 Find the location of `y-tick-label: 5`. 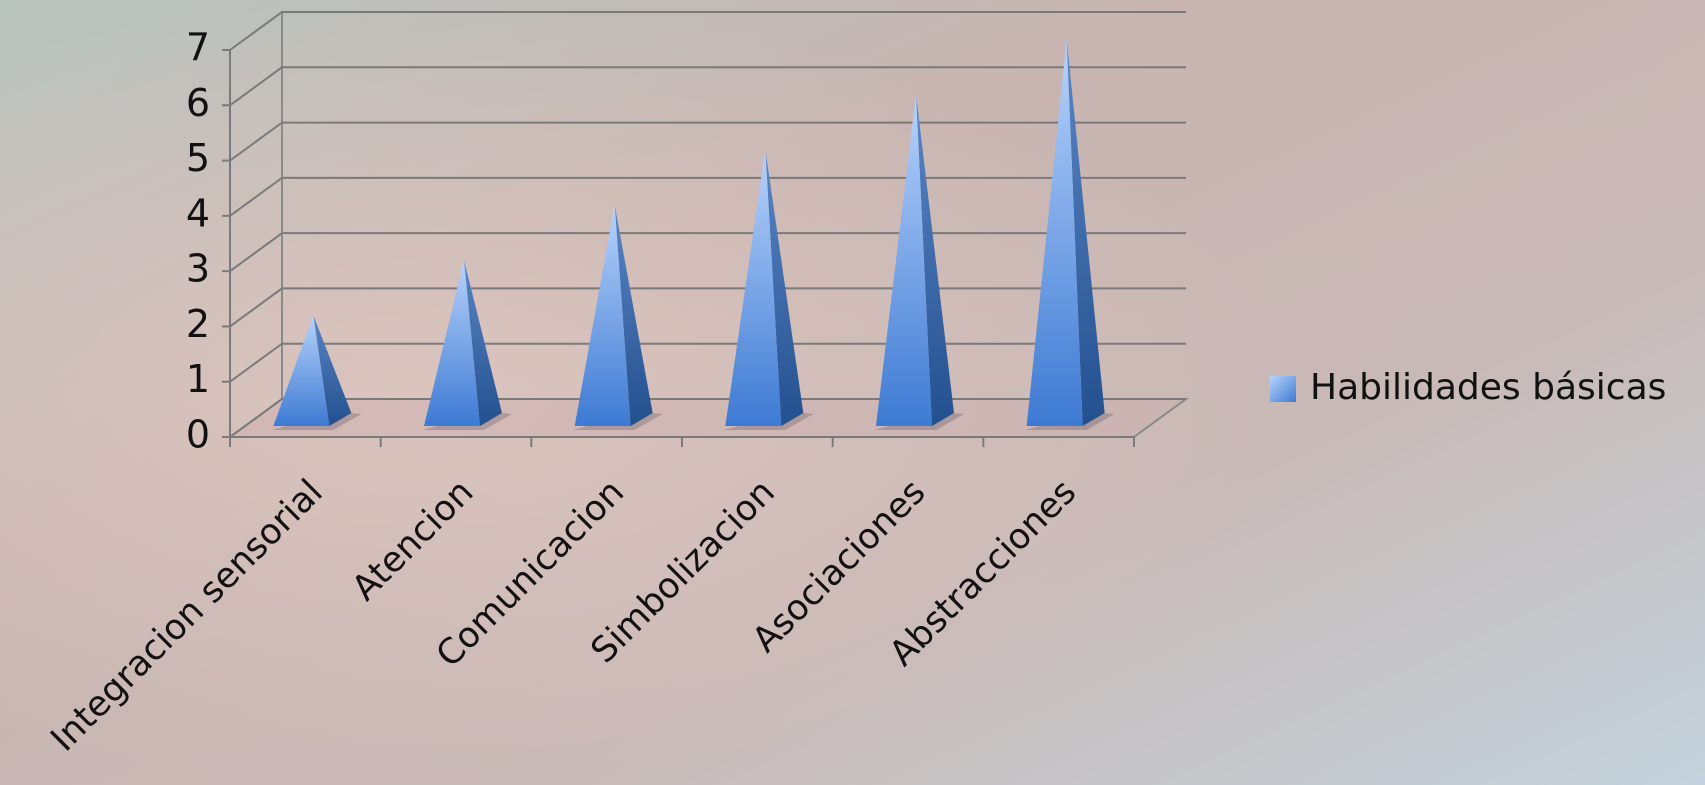

y-tick-label: 5 is located at coordinates (198, 158).